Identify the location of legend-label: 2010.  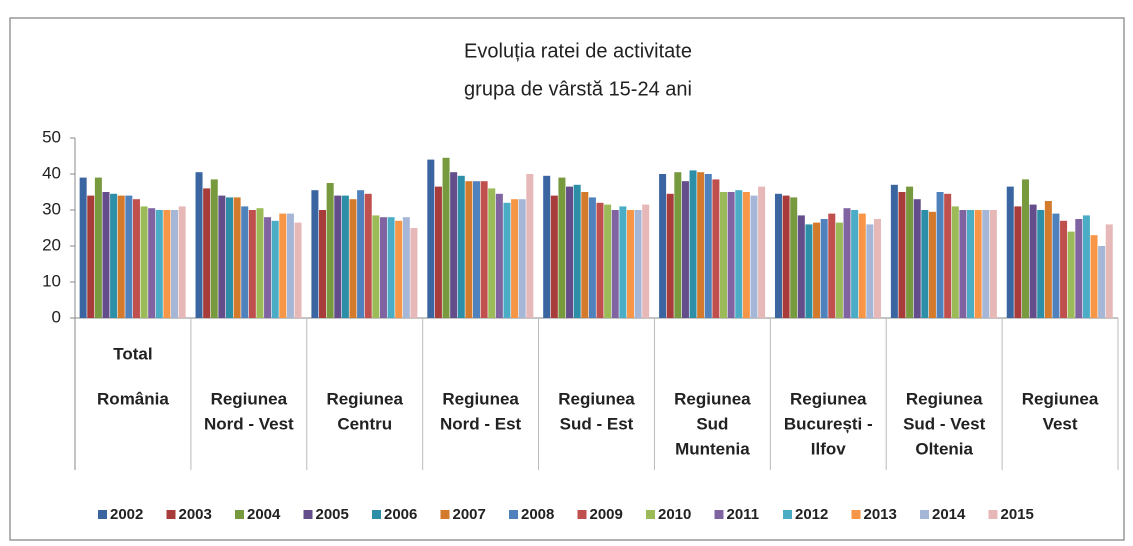
(674, 514).